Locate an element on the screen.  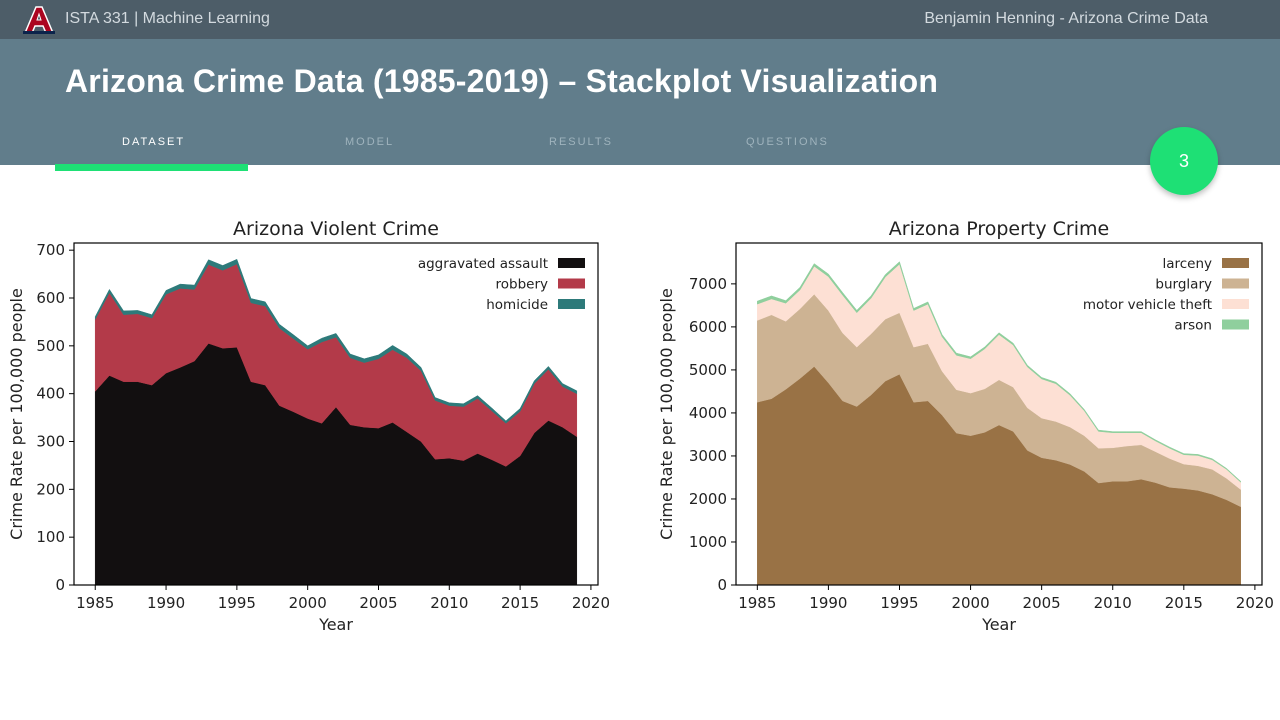
y-tick-label: 200 is located at coordinates (50, 489).